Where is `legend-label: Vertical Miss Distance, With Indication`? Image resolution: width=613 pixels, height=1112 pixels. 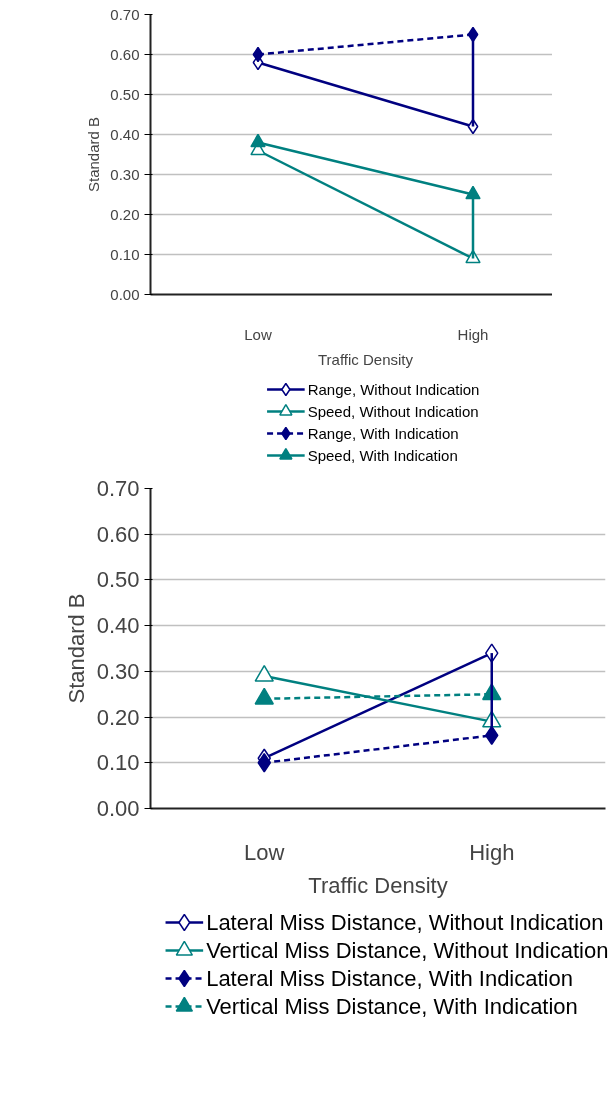 legend-label: Vertical Miss Distance, With Indication is located at coordinates (392, 1006).